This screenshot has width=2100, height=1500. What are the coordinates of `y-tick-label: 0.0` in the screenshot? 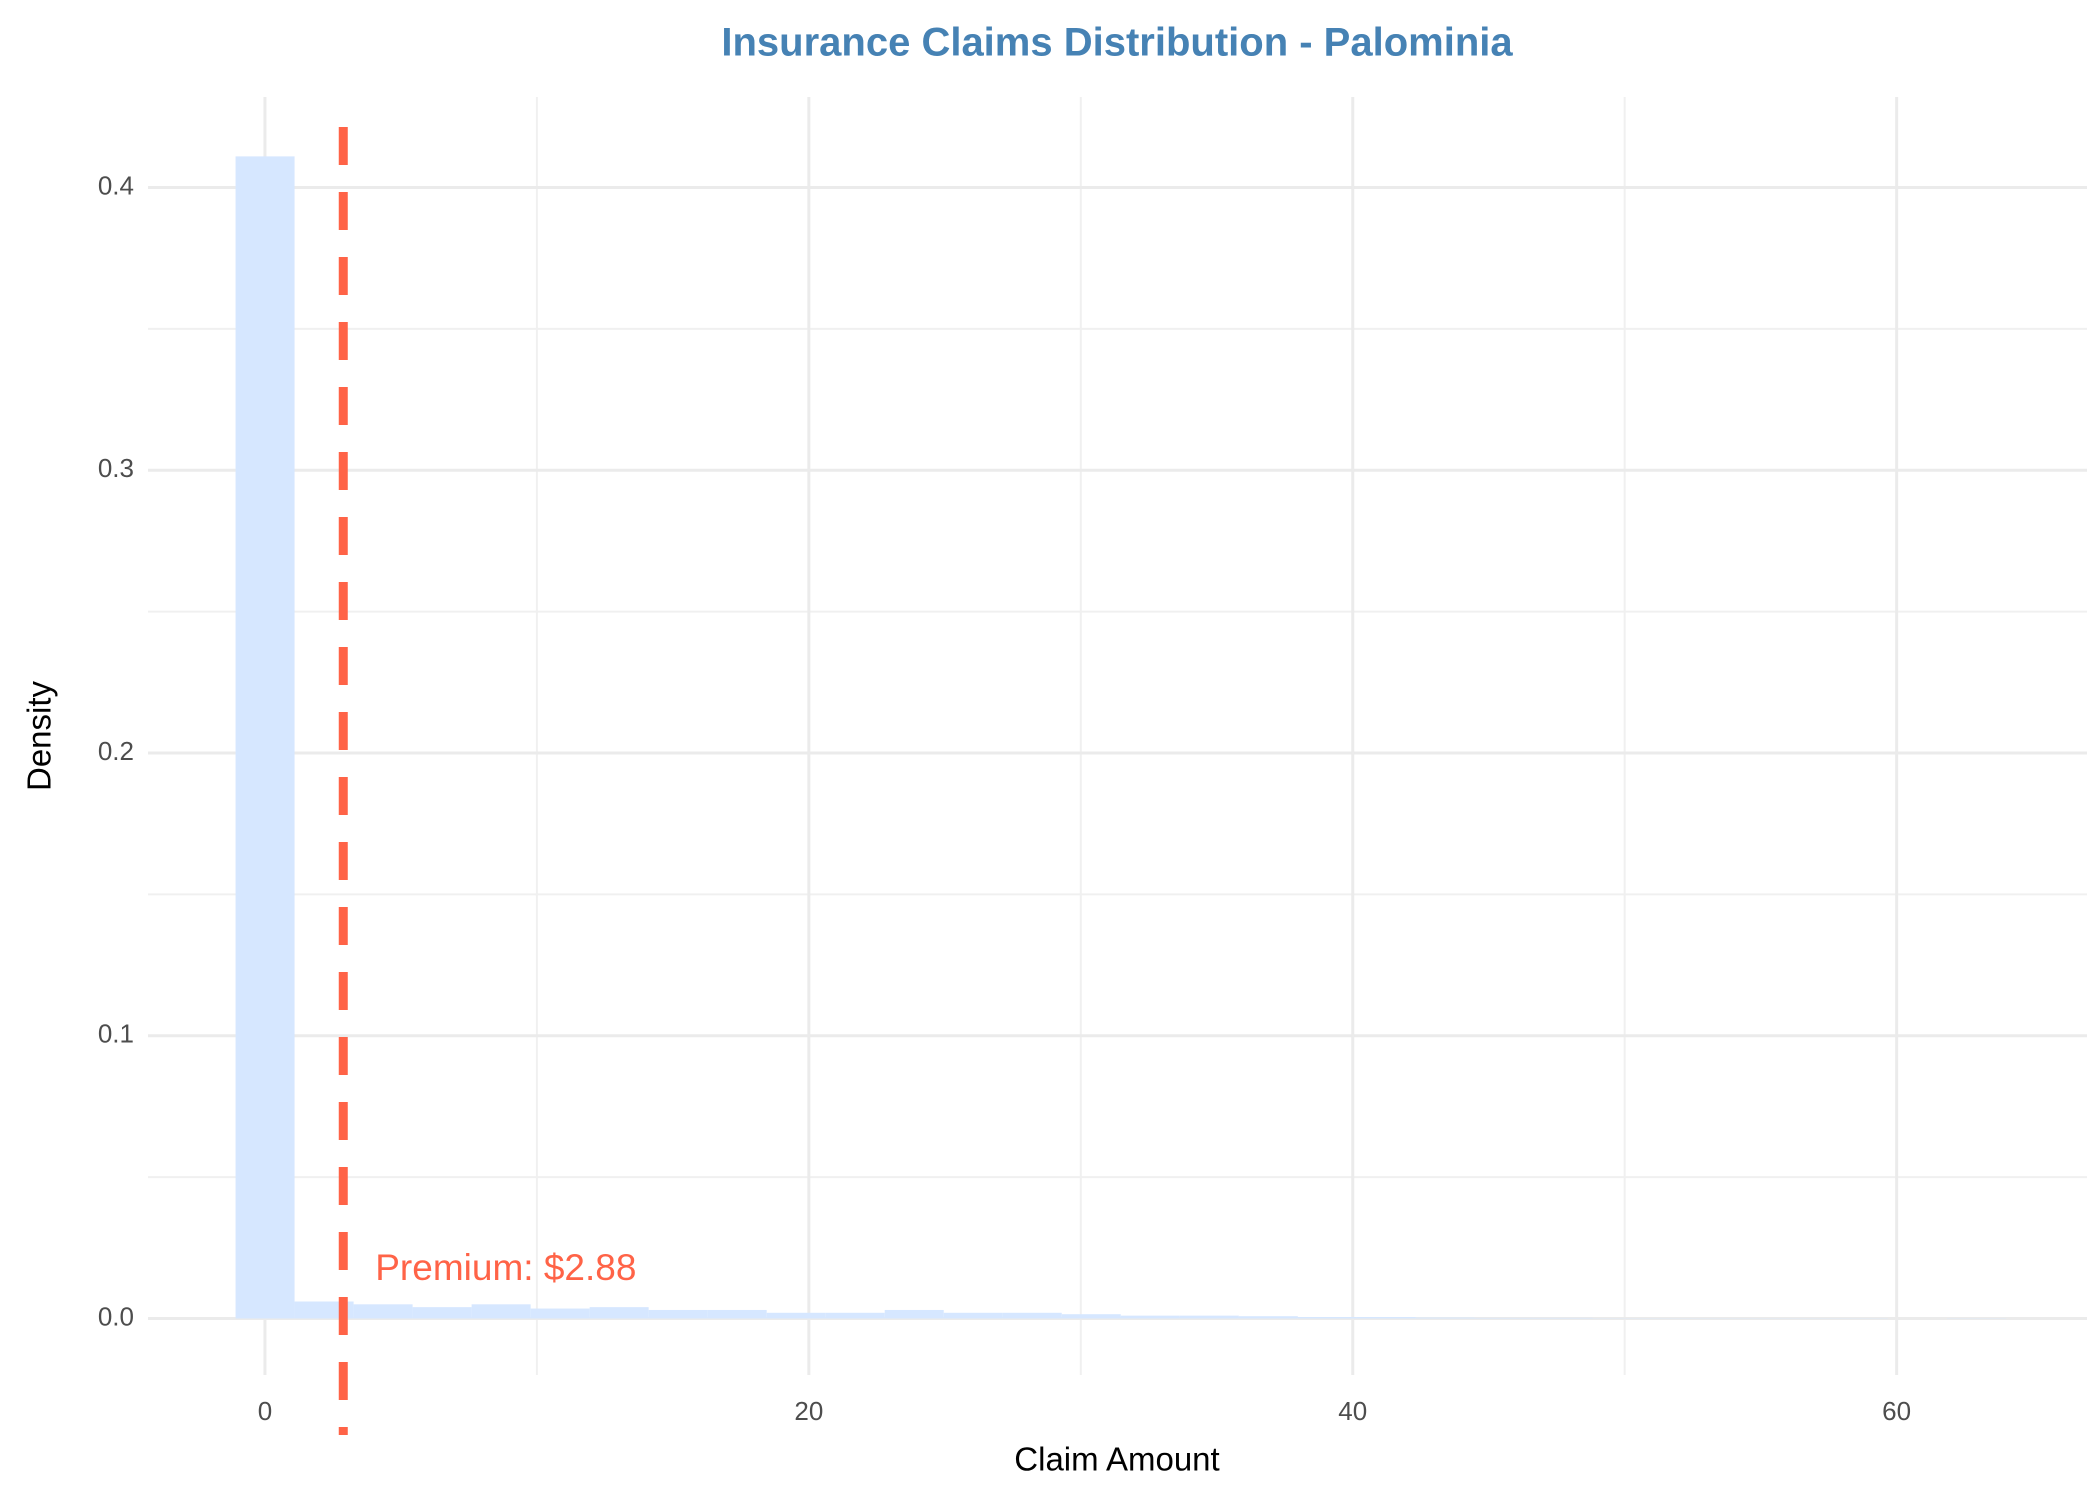 It's located at (116, 1316).